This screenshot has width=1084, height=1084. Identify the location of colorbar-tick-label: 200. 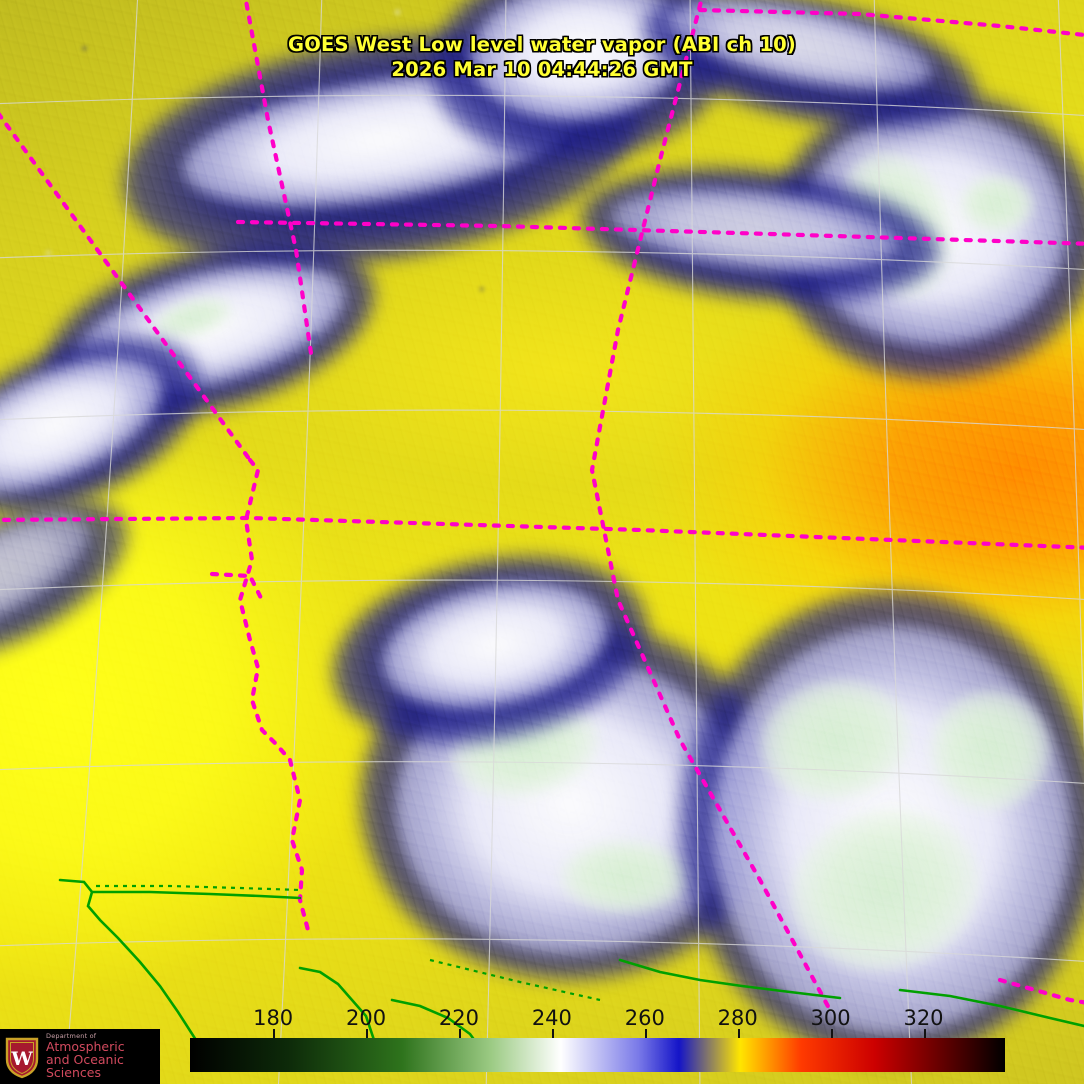
(366, 1018).